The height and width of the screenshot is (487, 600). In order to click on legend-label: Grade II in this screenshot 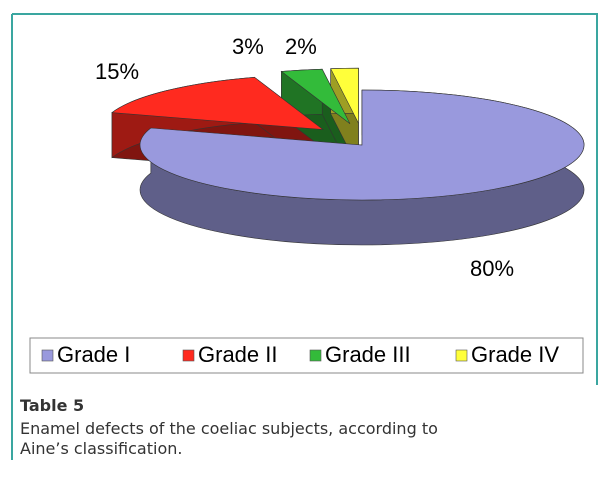, I will do `click(237, 354)`.